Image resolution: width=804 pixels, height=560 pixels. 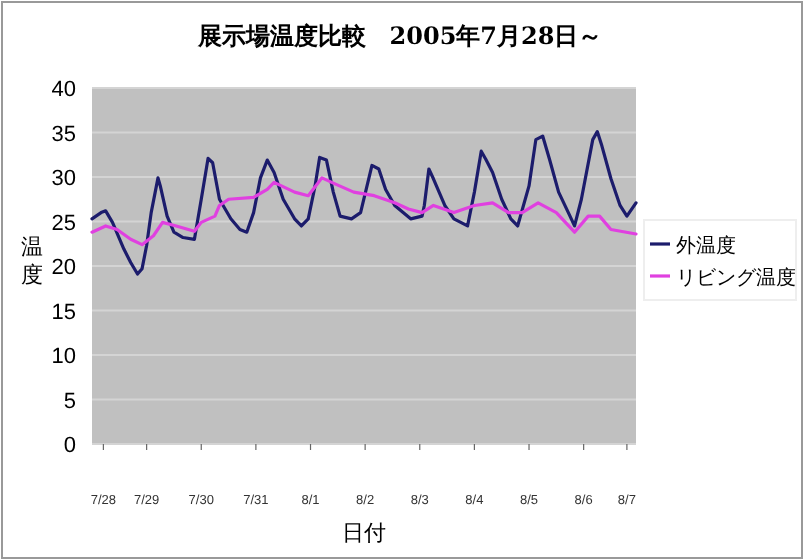 I want to click on y-axis-title: 温度, so click(x=32, y=261).